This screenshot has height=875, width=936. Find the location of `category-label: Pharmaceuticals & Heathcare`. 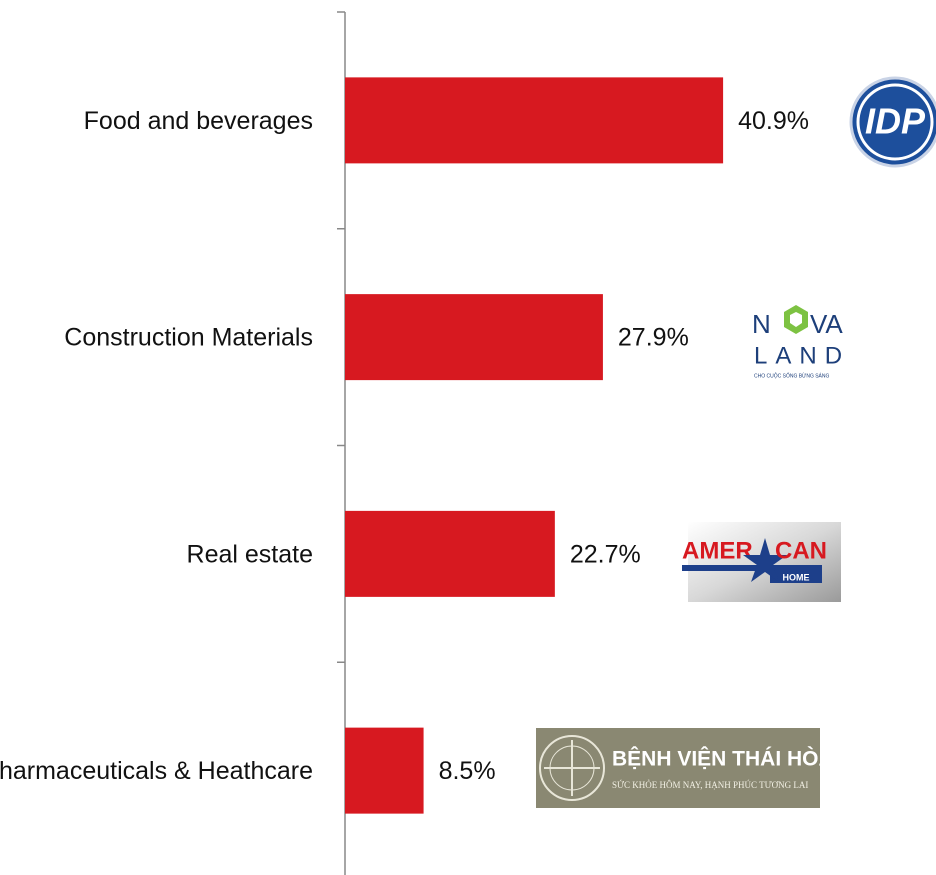

category-label: Pharmaceuticals & Heathcare is located at coordinates (156, 771).